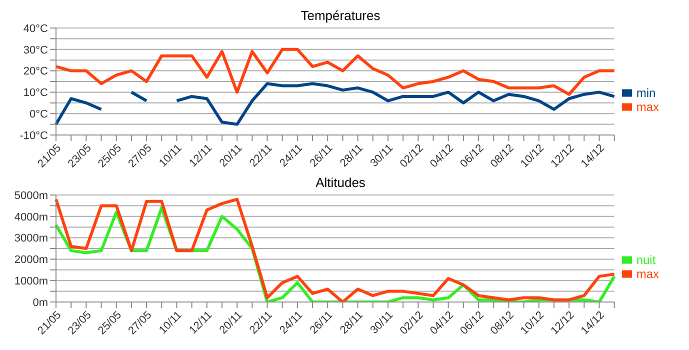 The width and height of the screenshot is (689, 350). I want to click on y-tick-label: 30°C, so click(35, 50).